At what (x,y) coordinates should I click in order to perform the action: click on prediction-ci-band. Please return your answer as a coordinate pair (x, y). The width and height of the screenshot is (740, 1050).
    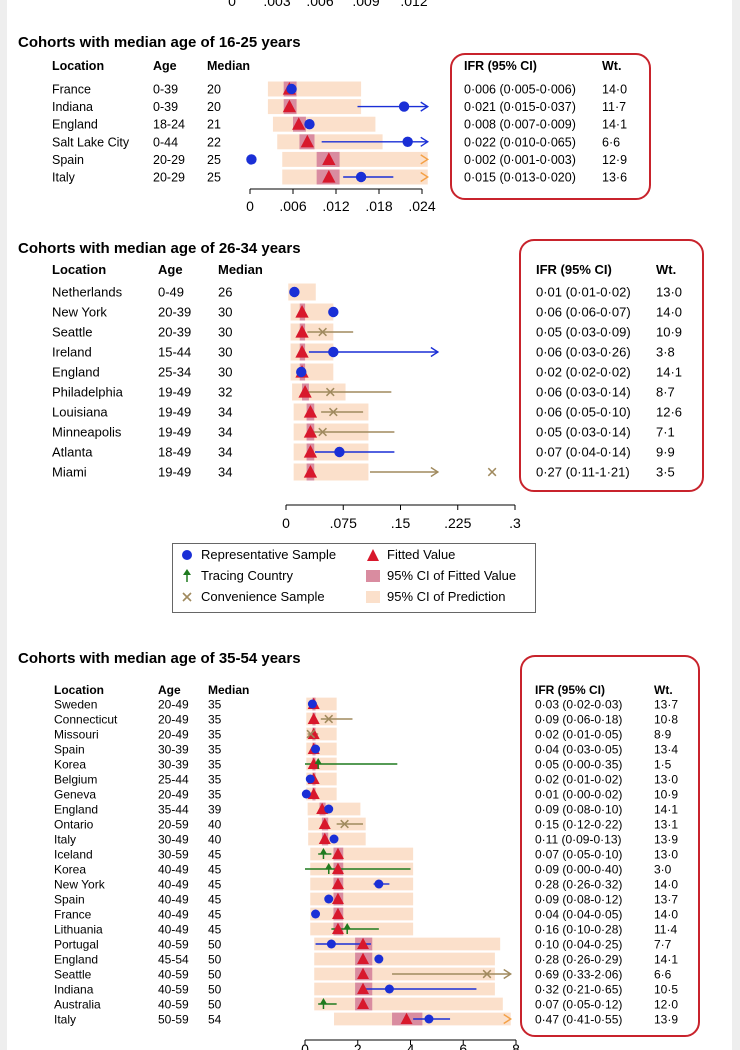
    Looking at the image, I should click on (355, 159).